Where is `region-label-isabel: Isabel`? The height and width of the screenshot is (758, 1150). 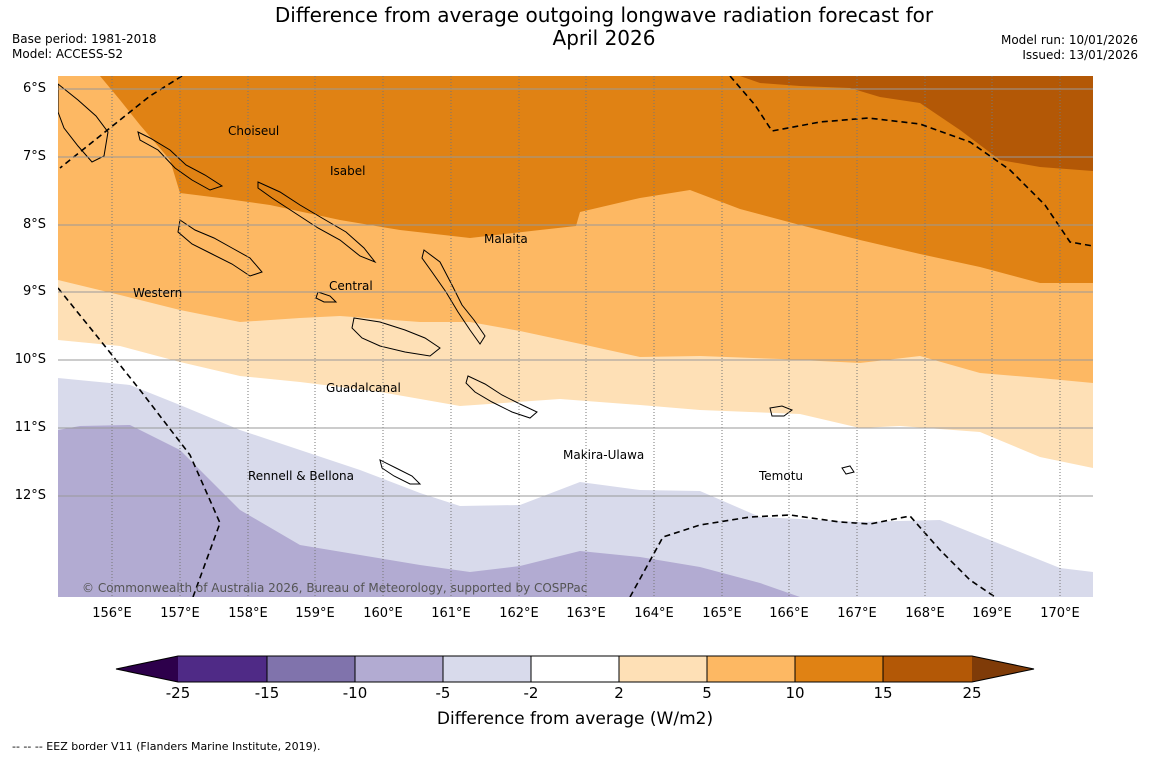 region-label-isabel: Isabel is located at coordinates (348, 171).